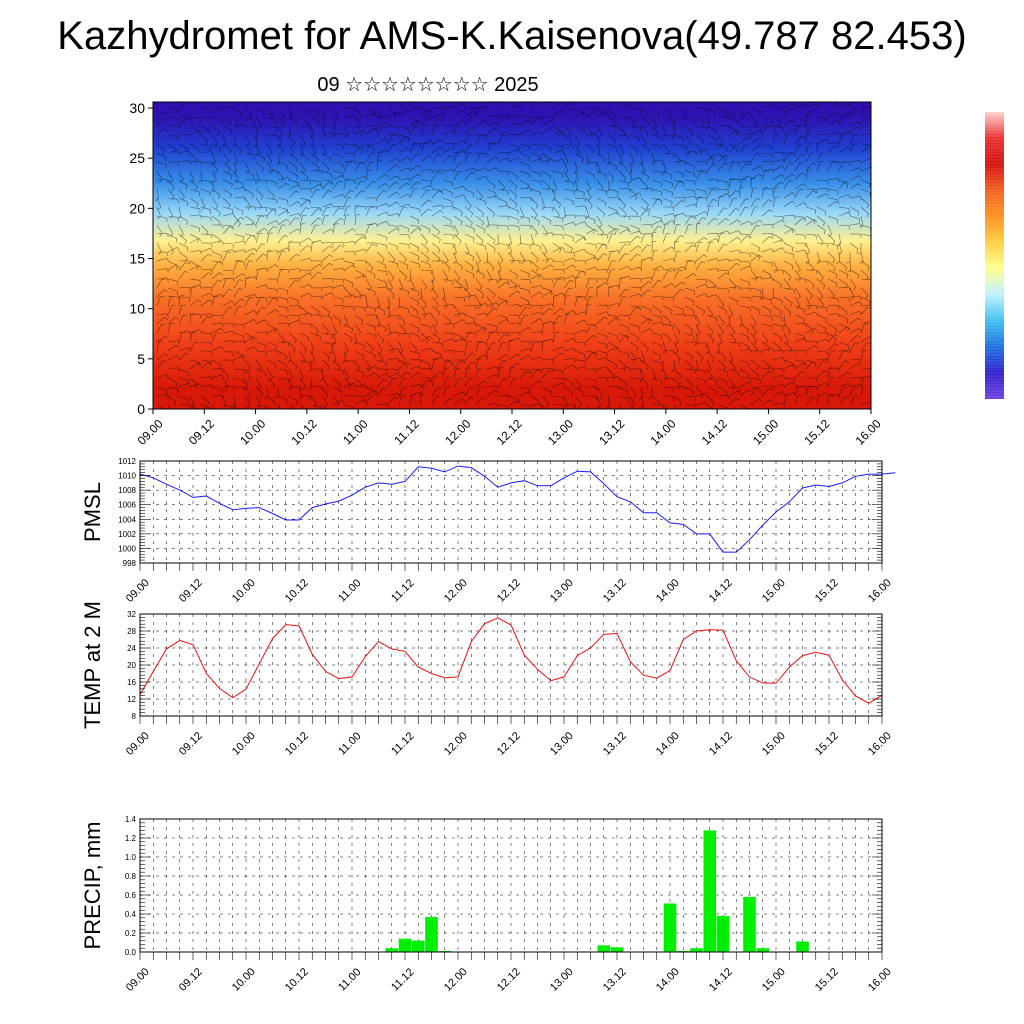  Describe the element at coordinates (517, 509) in the screenshot. I see `series-line` at that location.